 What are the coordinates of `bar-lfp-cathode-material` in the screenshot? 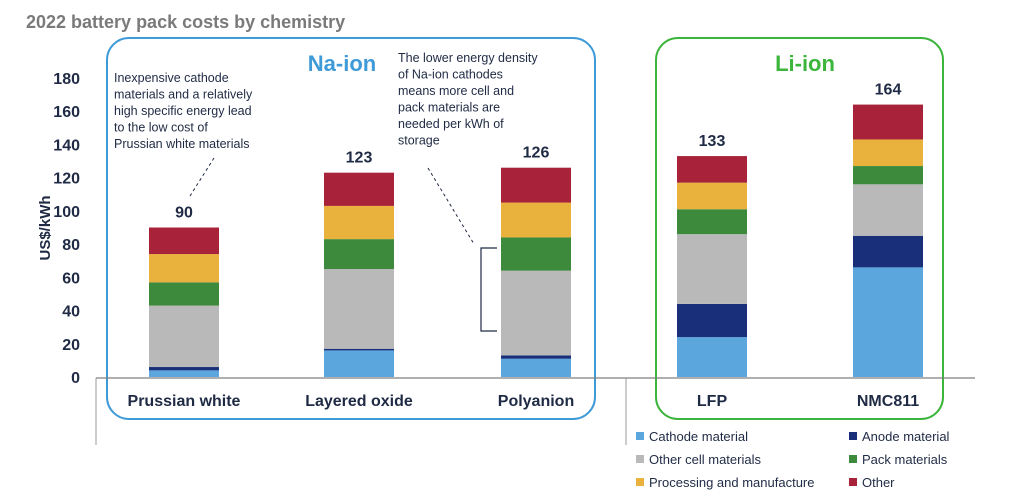 It's located at (712, 357).